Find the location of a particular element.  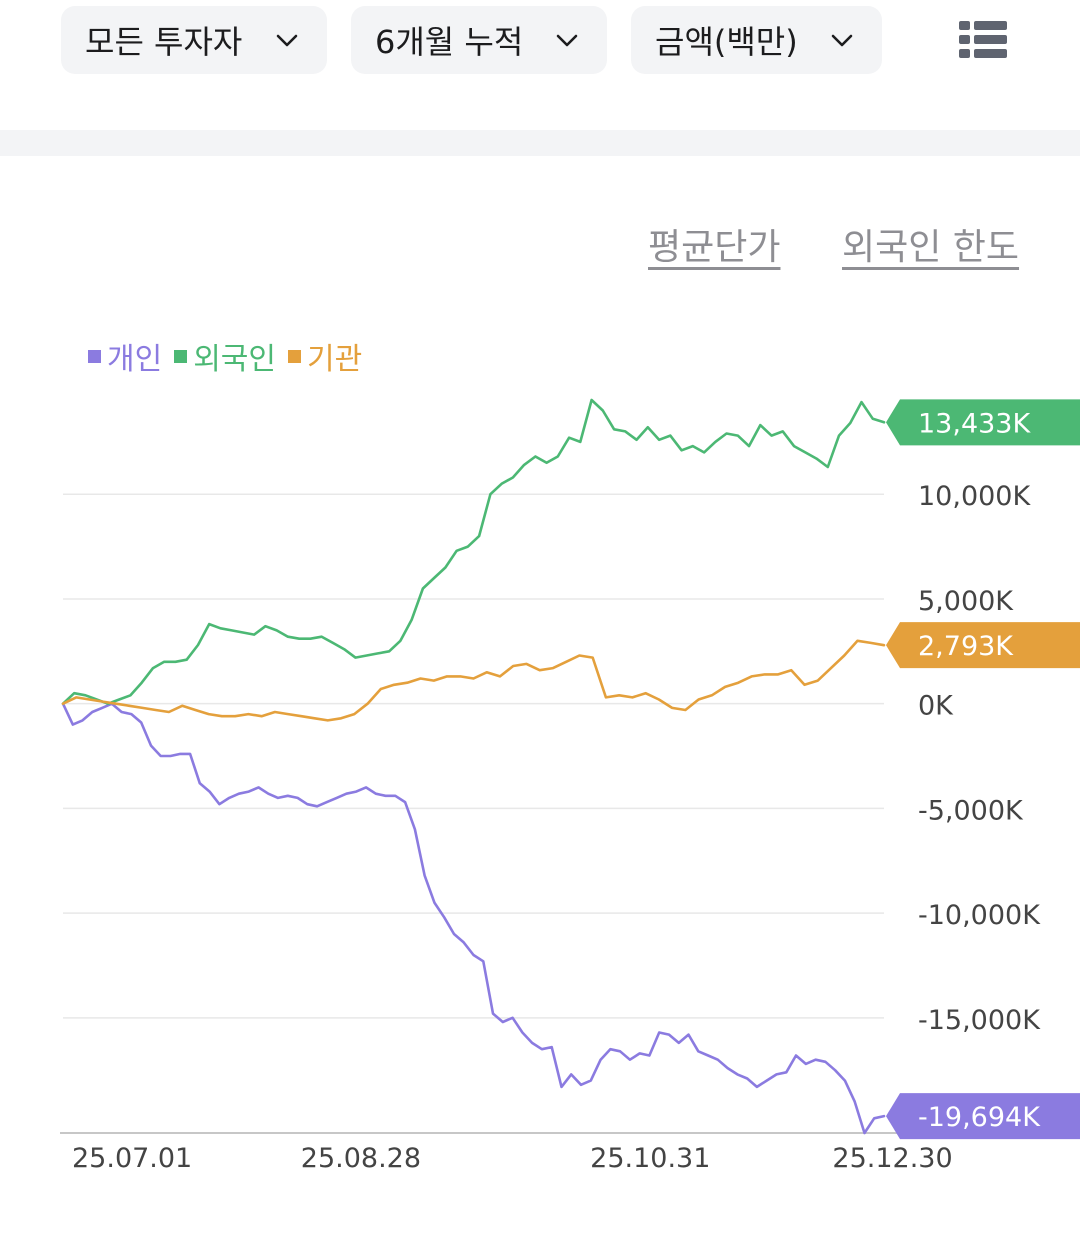

section-divider is located at coordinates (540, 143).